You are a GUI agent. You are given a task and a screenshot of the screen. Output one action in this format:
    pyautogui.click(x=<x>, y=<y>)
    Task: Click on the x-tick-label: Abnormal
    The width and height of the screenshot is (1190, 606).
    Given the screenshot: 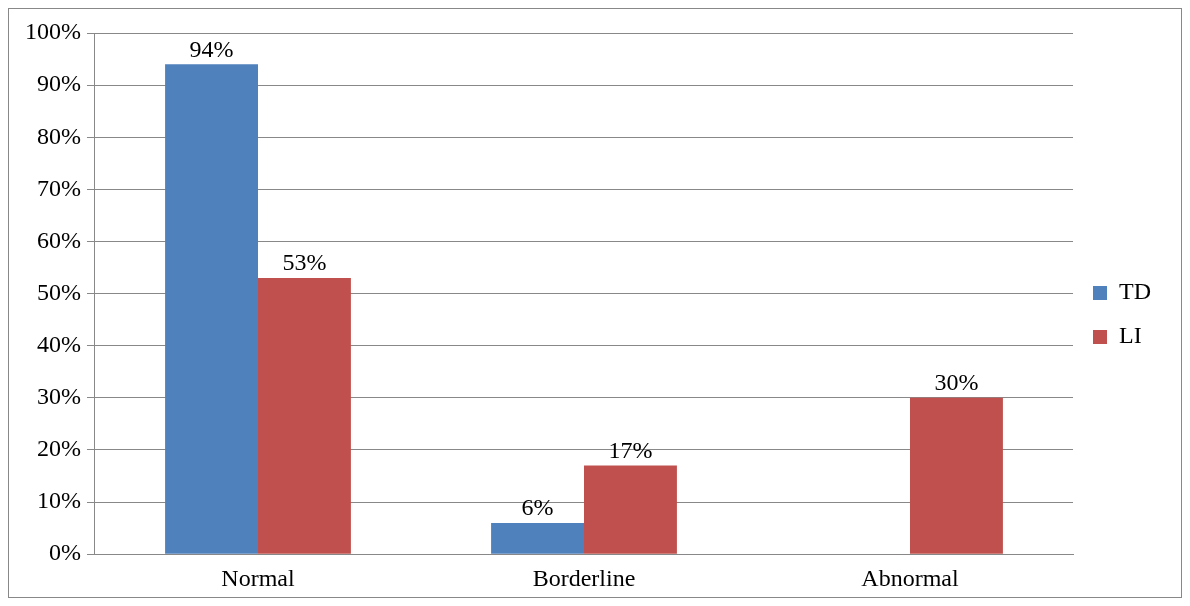 What is the action you would take?
    pyautogui.click(x=910, y=577)
    